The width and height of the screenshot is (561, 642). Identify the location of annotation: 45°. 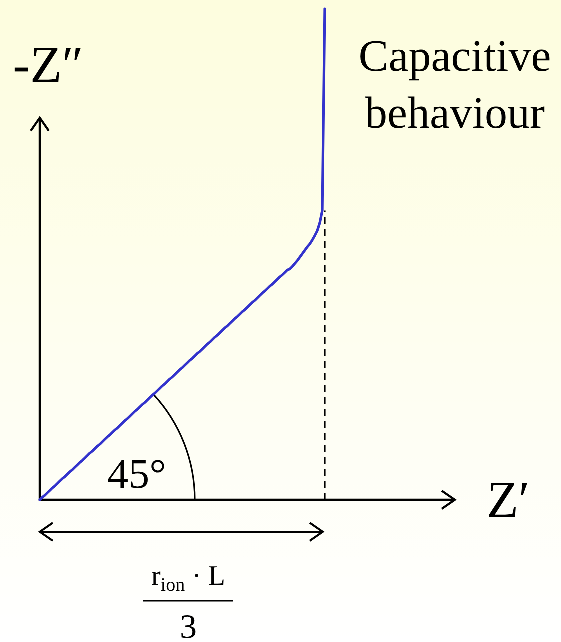
(137, 475).